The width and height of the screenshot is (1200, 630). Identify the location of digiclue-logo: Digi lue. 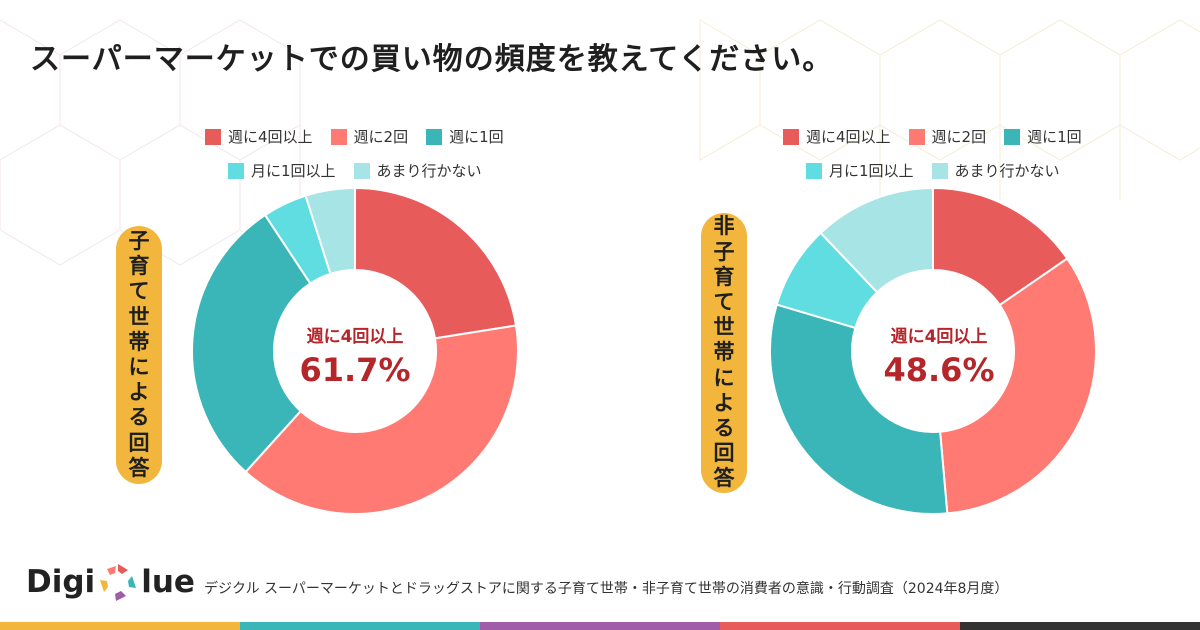
(110, 582).